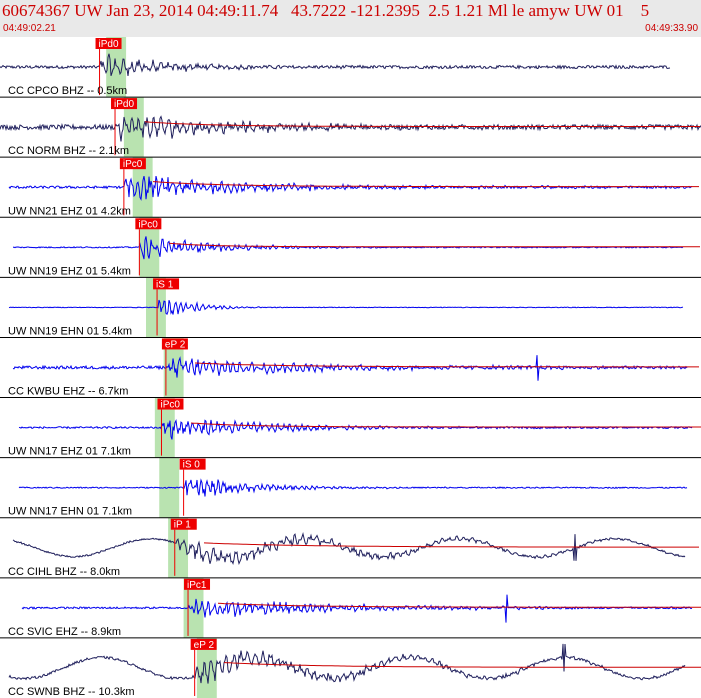 Image resolution: width=701 pixels, height=698 pixels. I want to click on pick-label: iP 1, so click(182, 525).